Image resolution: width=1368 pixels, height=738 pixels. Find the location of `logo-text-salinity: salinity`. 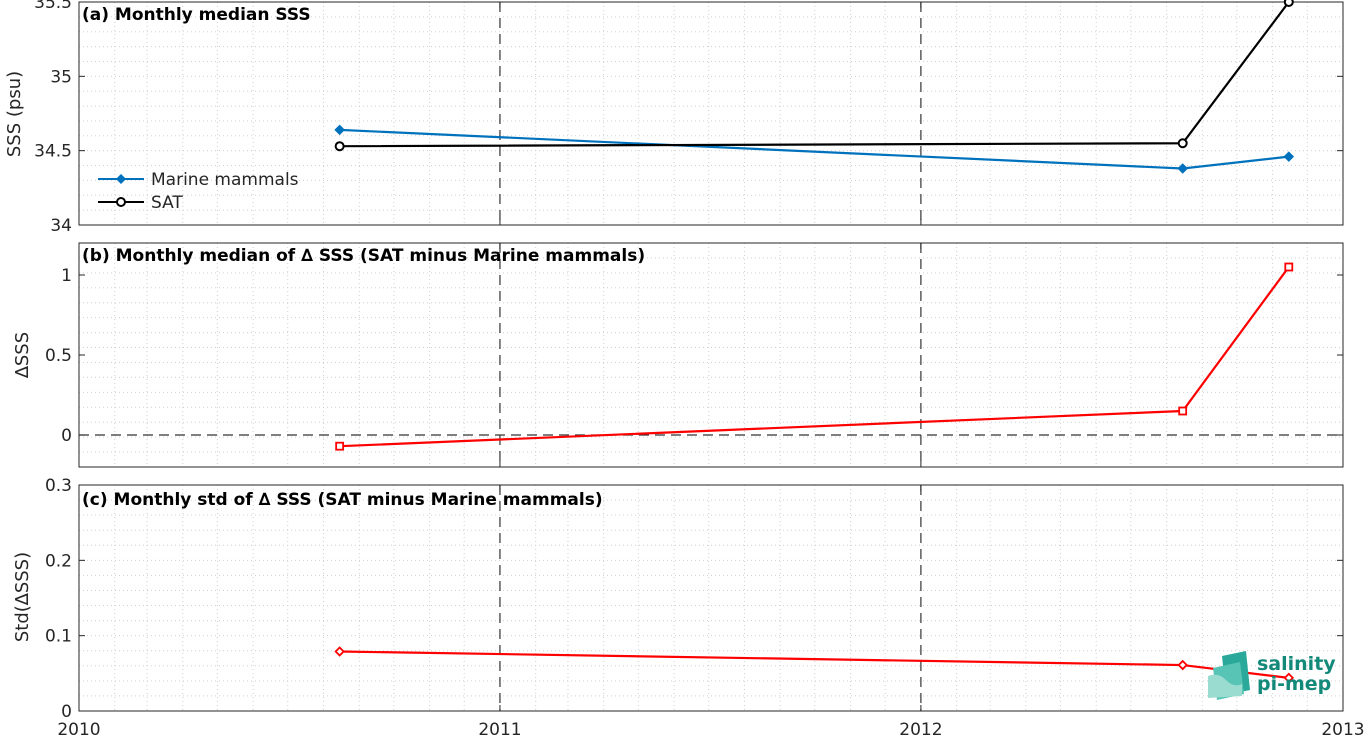

logo-text-salinity: salinity is located at coordinates (1296, 664).